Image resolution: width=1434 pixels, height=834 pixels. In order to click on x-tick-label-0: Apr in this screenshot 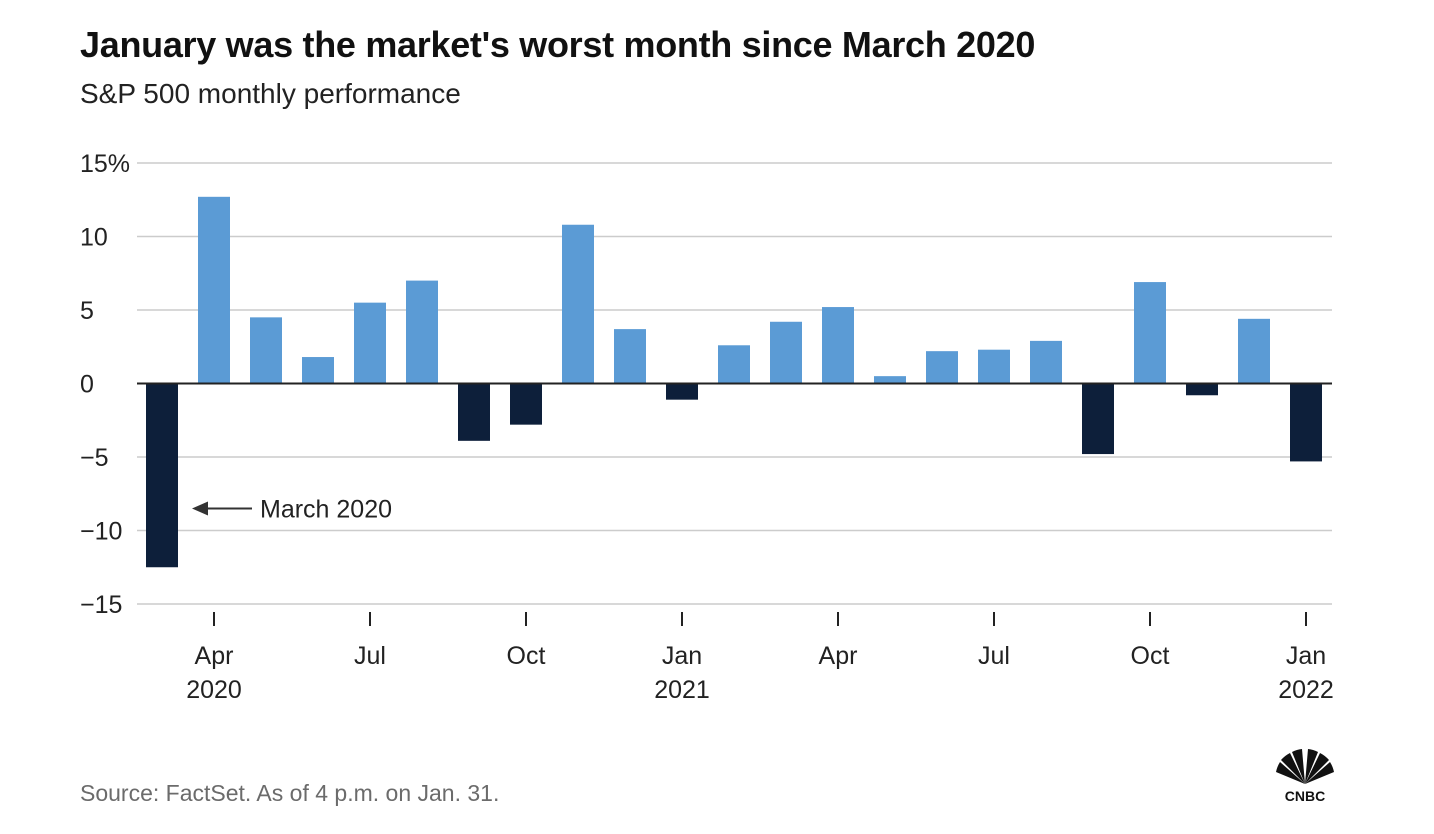, I will do `click(214, 656)`.